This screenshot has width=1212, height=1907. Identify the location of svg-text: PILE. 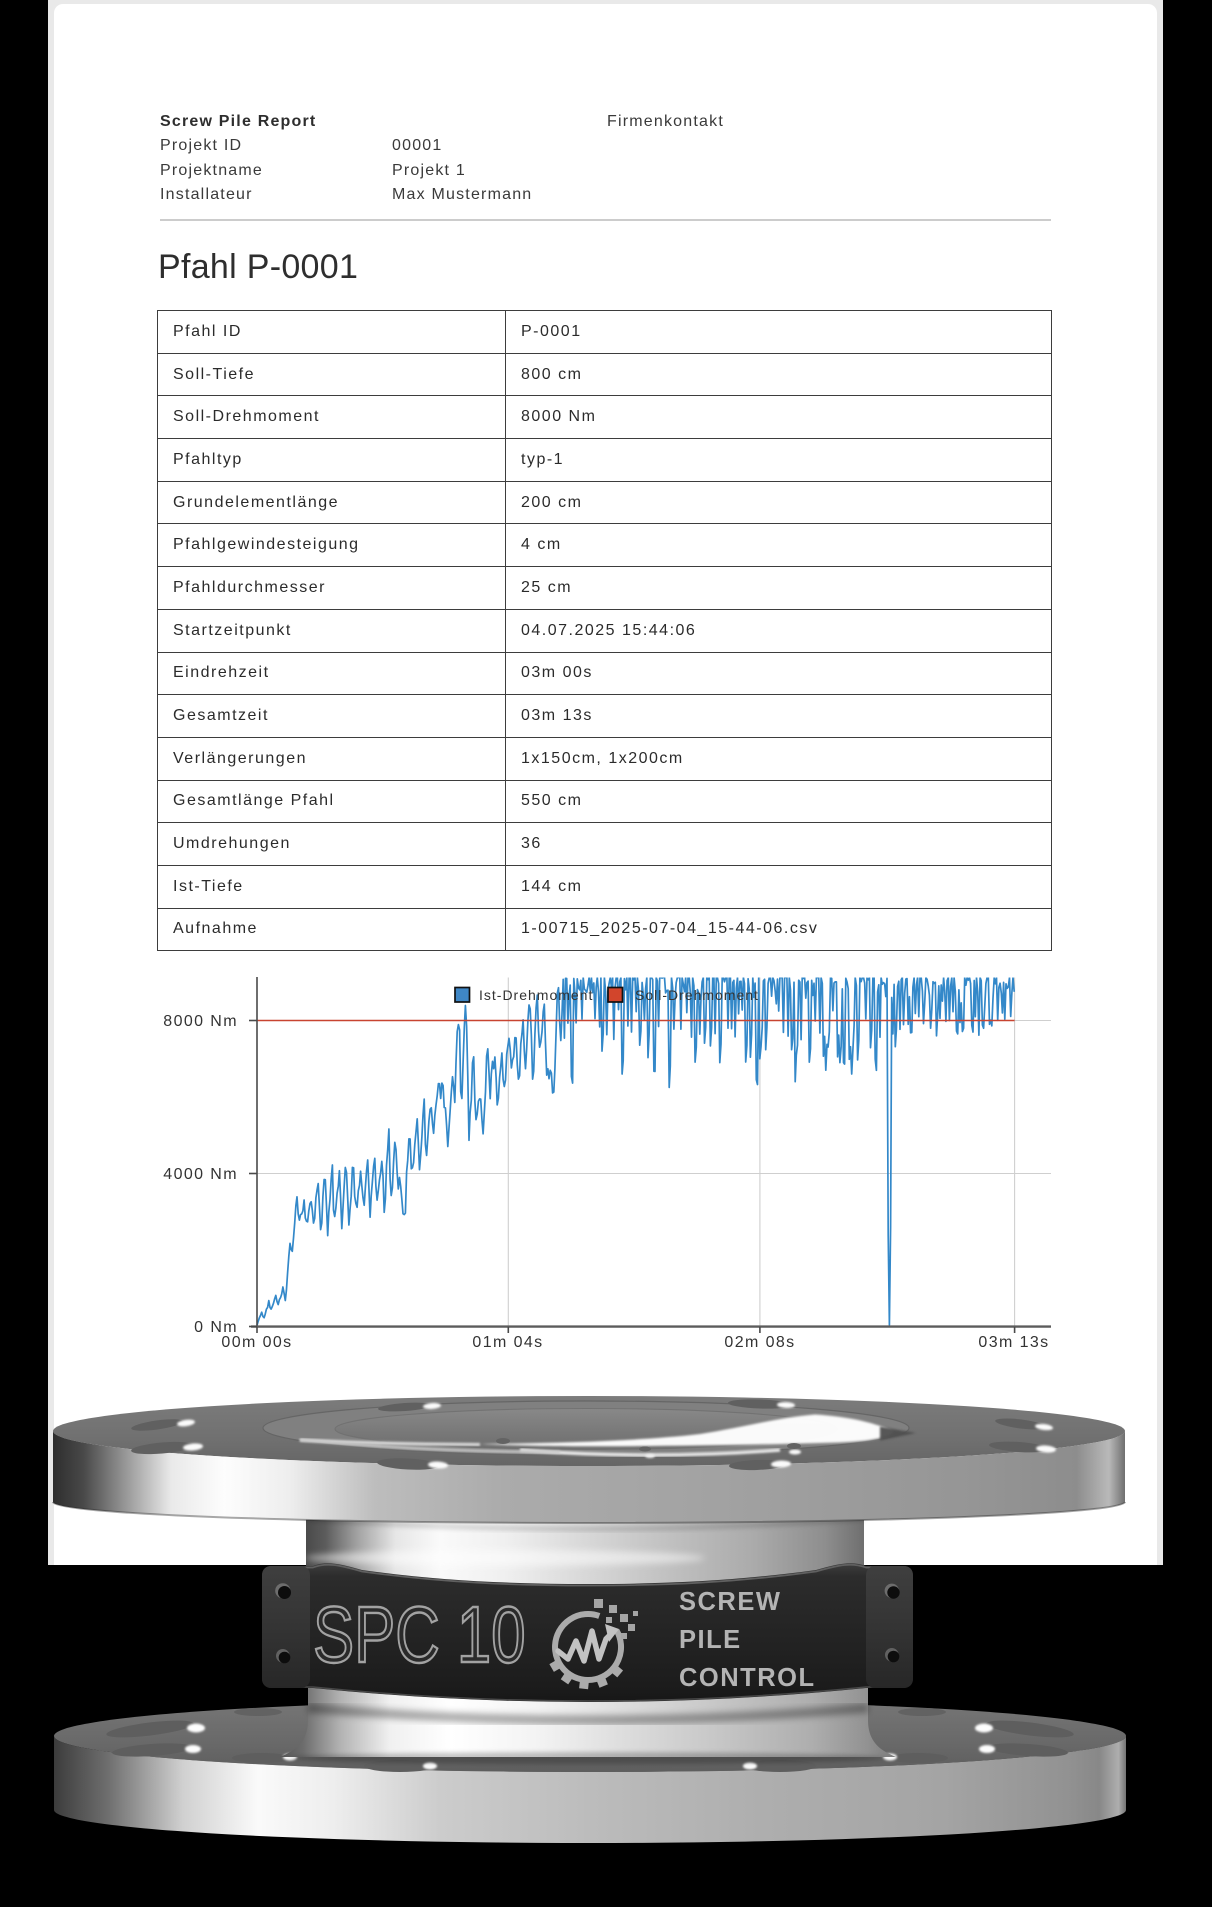
(710, 1640).